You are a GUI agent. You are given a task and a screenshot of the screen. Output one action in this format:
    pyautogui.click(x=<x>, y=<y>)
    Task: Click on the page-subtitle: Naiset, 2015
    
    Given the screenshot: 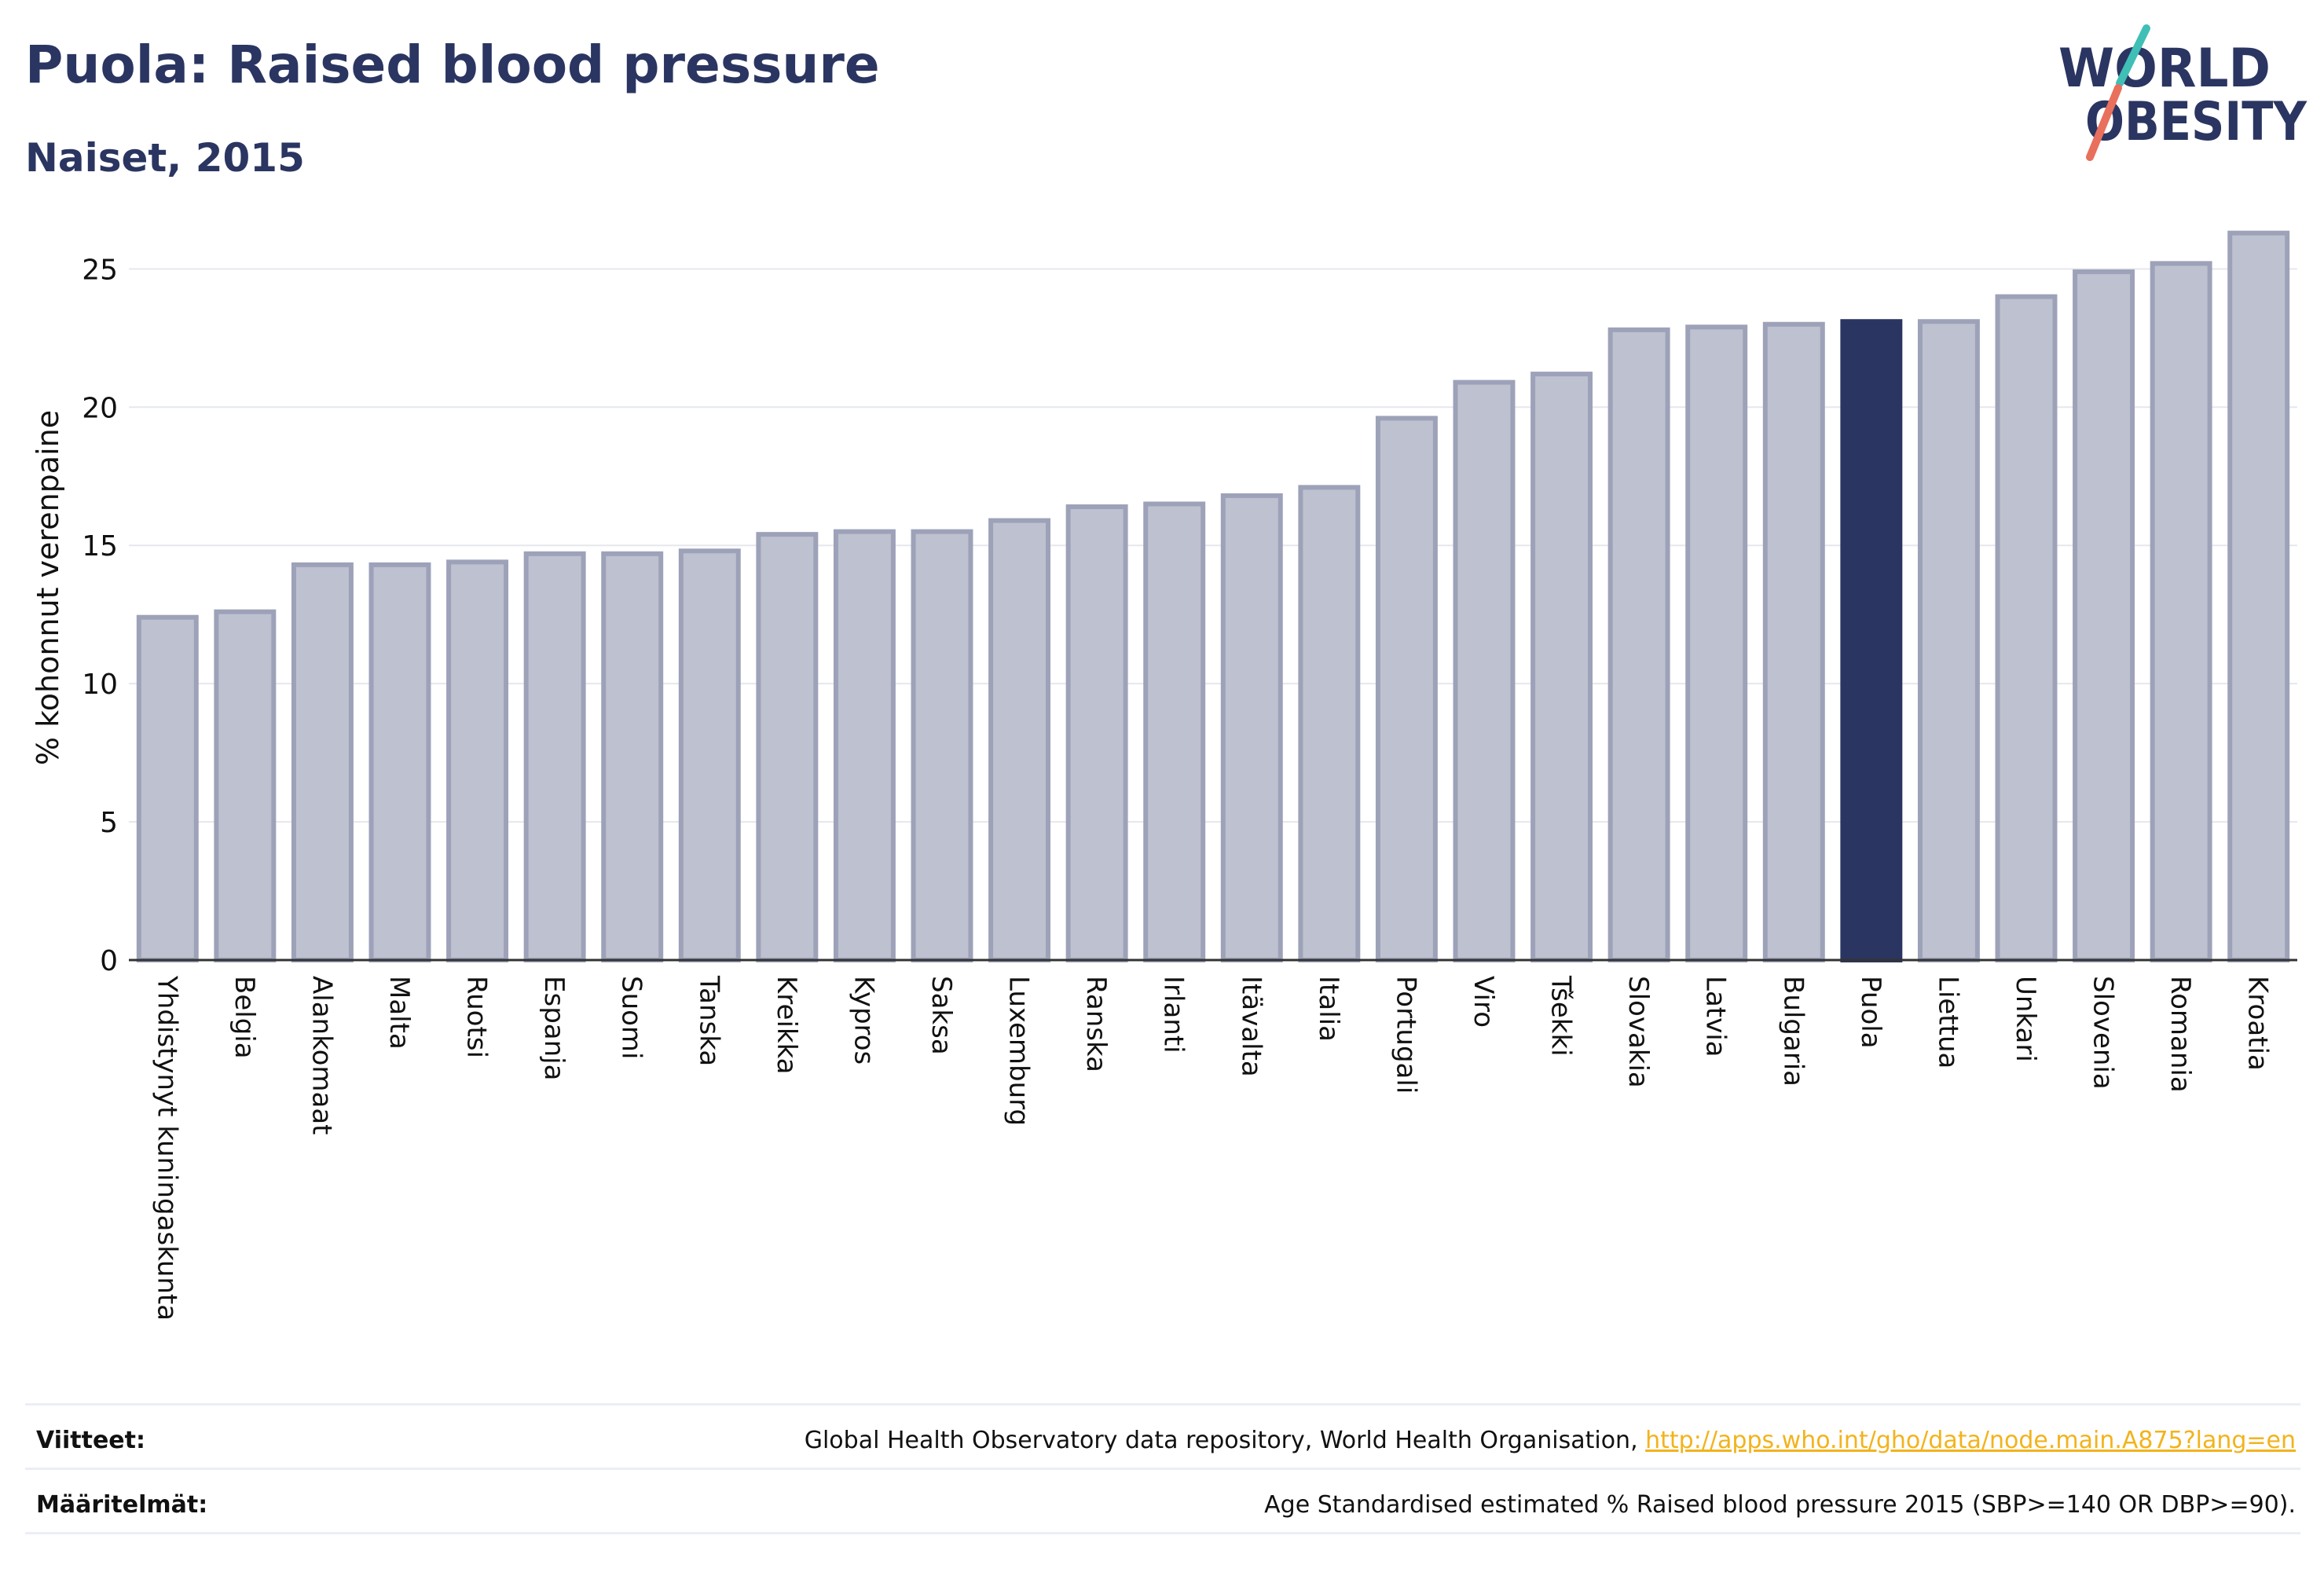 What is the action you would take?
    pyautogui.click(x=165, y=158)
    